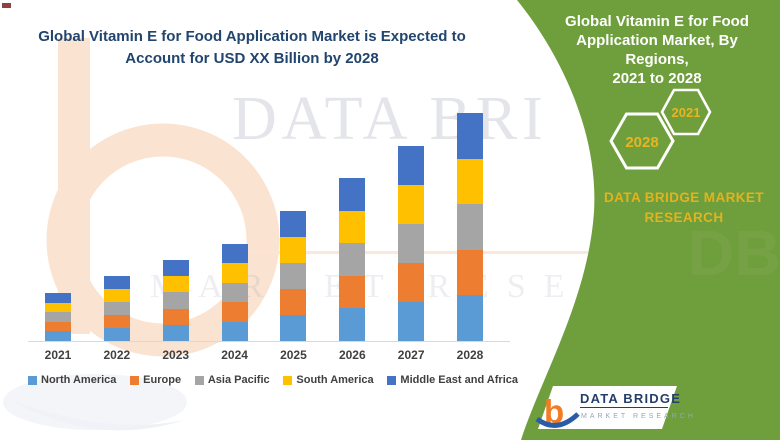 The image size is (780, 440). Describe the element at coordinates (638, 416) in the screenshot. I see `footer-sub-text: MARKET RESEARCH` at that location.